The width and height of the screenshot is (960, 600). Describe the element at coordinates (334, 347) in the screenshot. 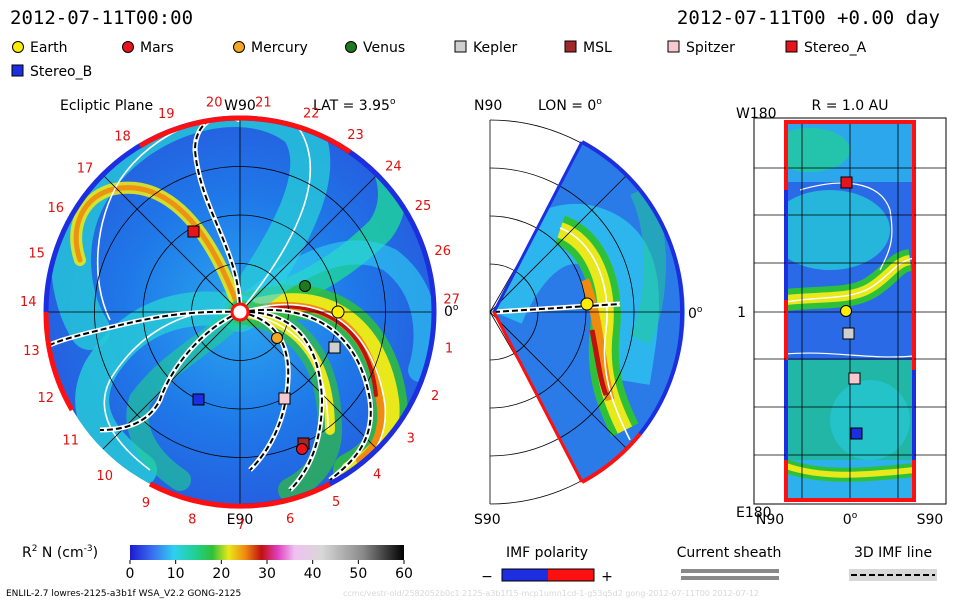

I see `kepler-marker` at that location.